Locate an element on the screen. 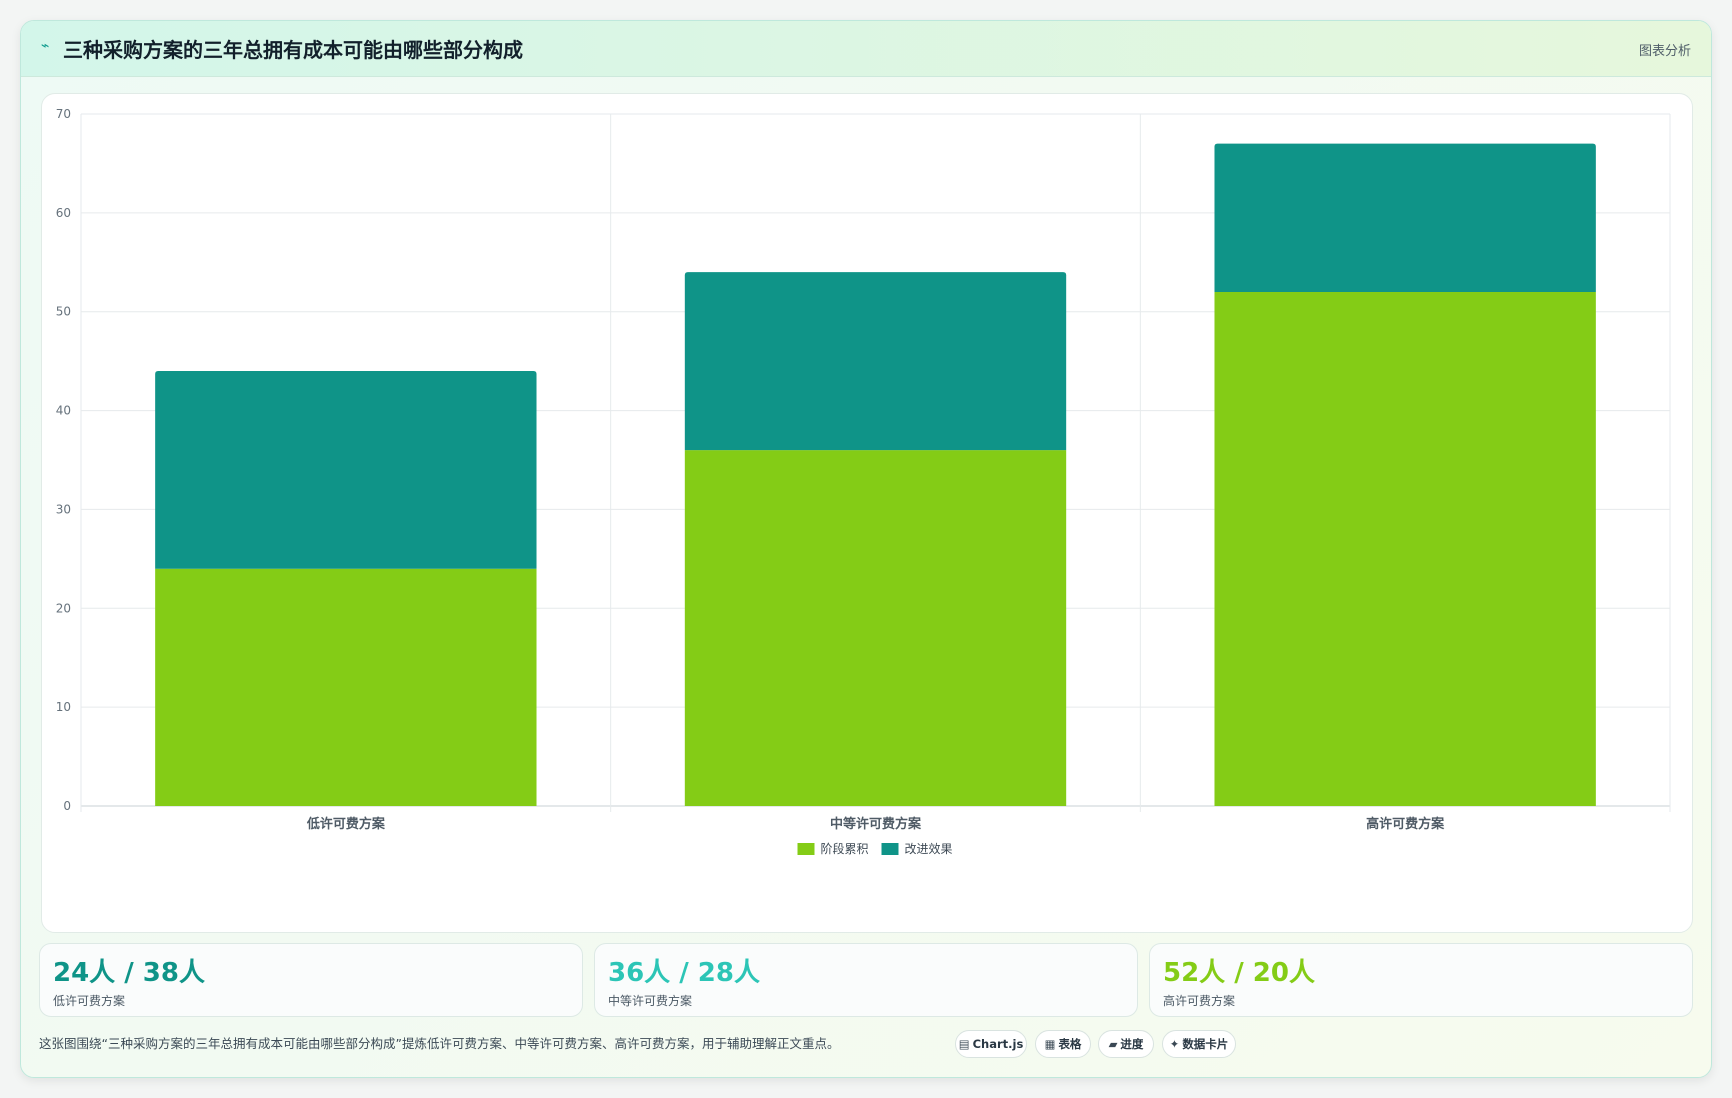  stat-label: 中等许可费方案 is located at coordinates (650, 1001).